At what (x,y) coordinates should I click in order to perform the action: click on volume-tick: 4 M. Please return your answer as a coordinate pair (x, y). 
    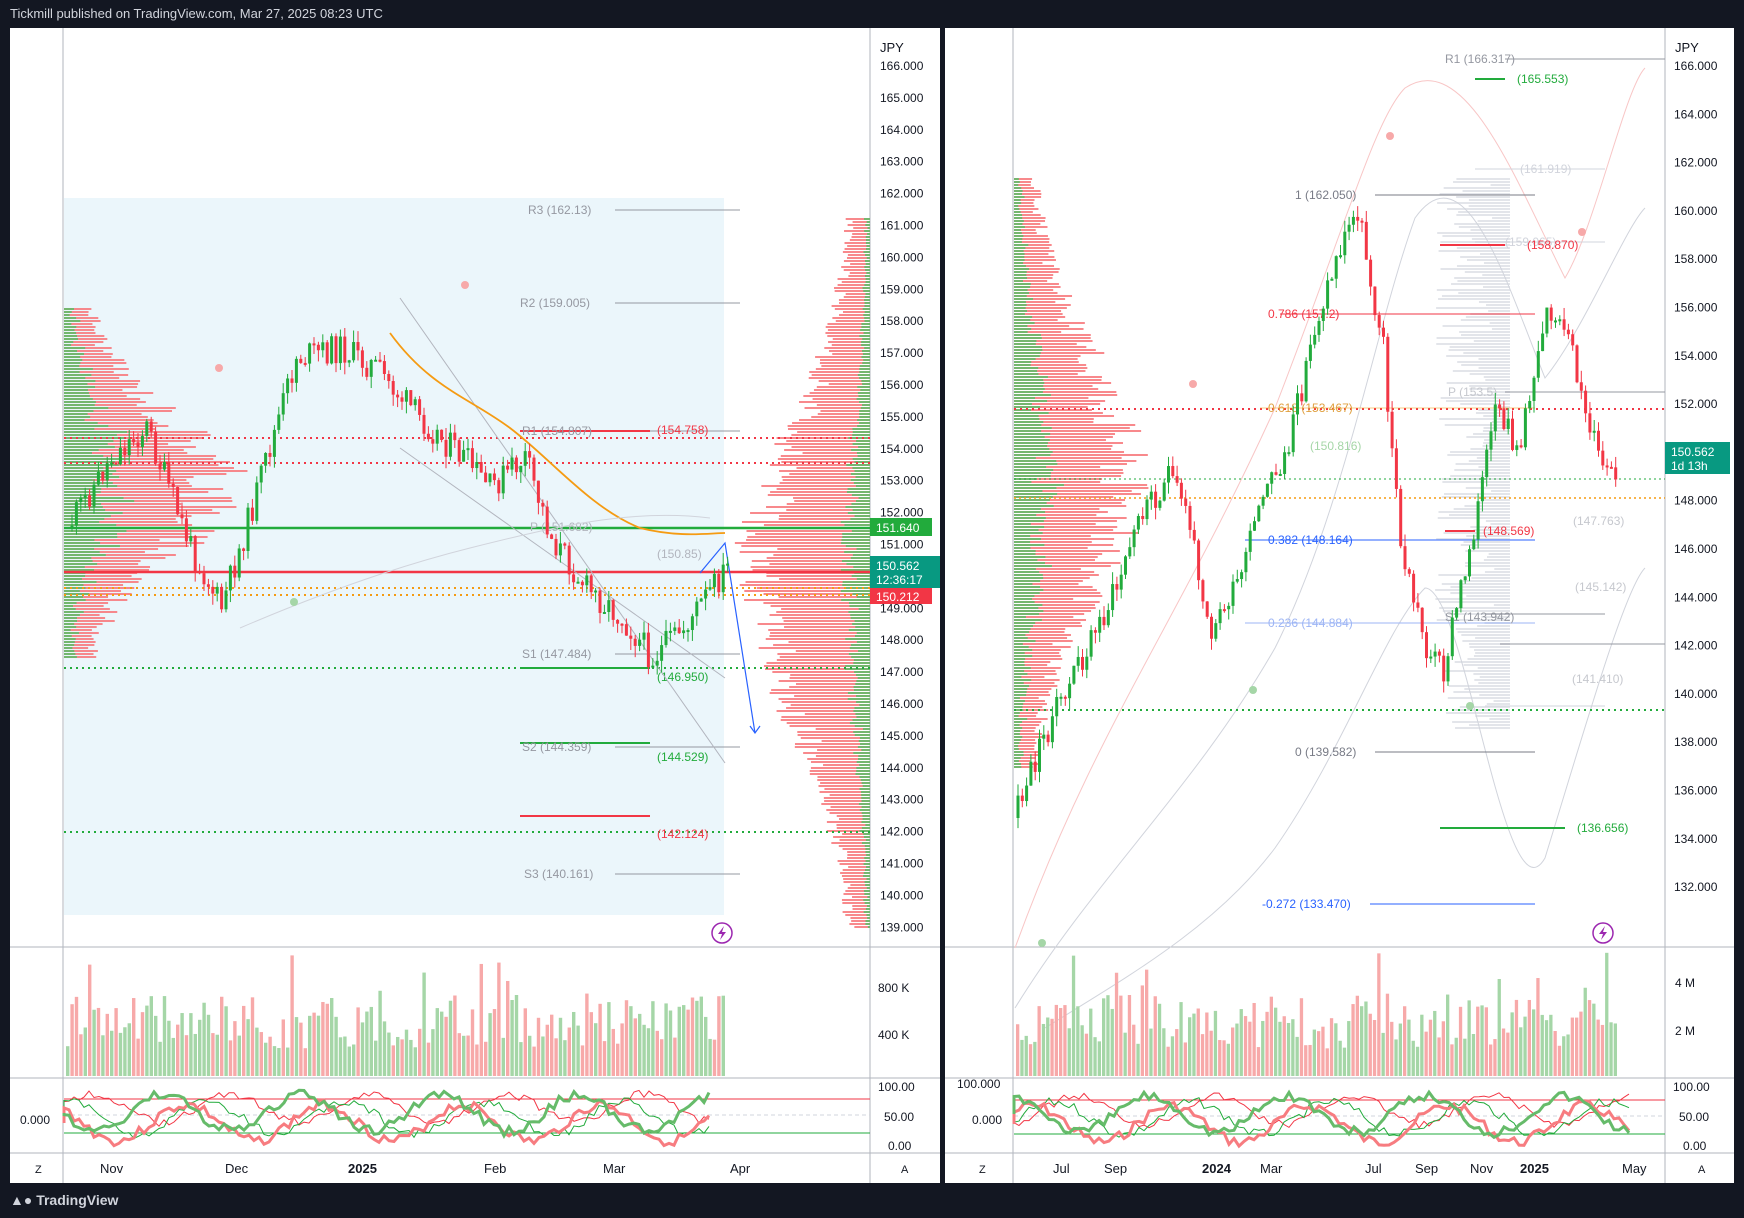
    Looking at the image, I should click on (1685, 983).